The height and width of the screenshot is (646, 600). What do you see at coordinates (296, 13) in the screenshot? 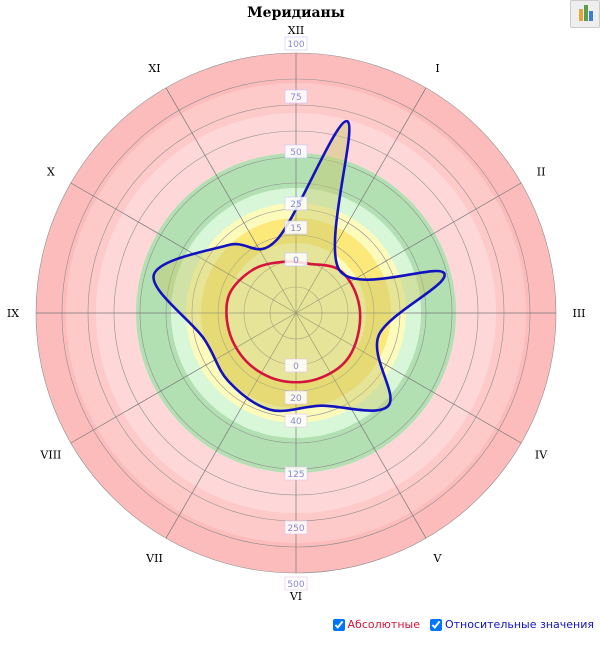
I see `chart-title: Меридианы` at bounding box center [296, 13].